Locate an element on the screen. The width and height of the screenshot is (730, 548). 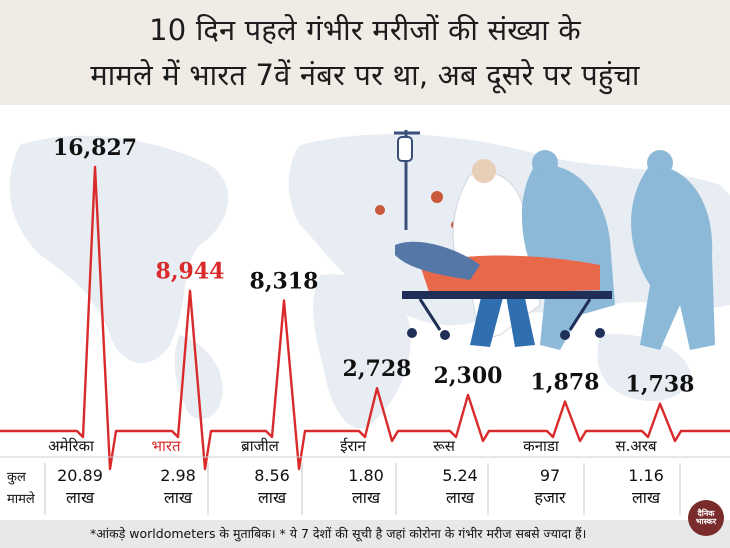
patient-body is located at coordinates (437, 260).